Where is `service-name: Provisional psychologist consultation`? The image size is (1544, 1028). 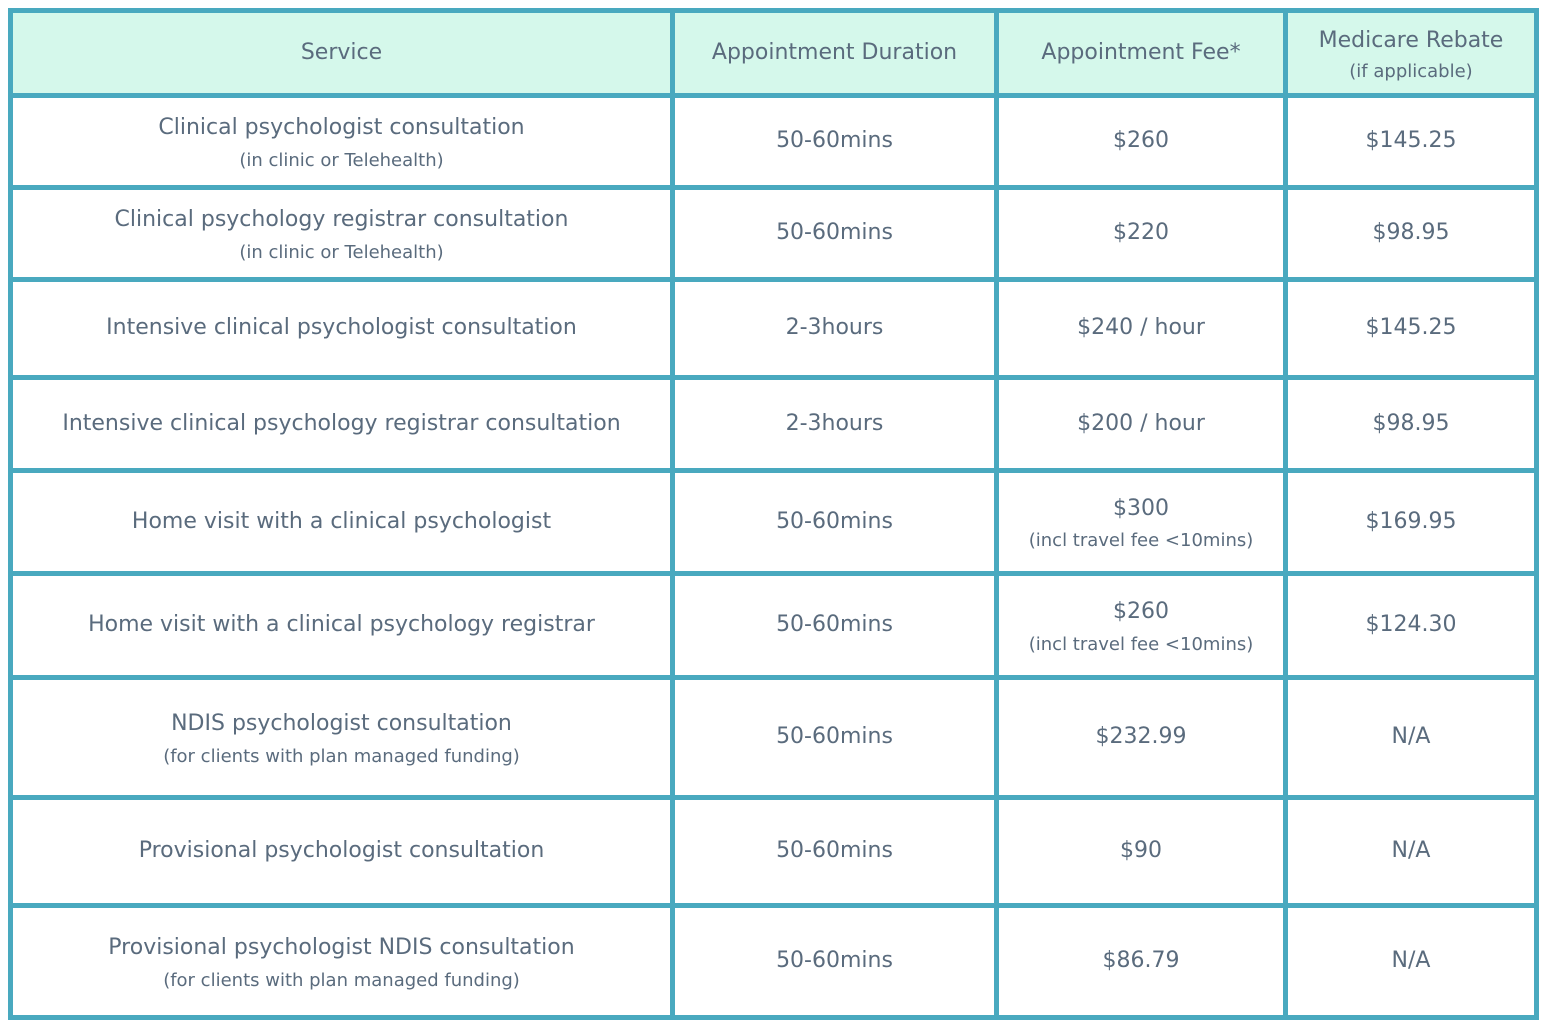 service-name: Provisional psychologist consultation is located at coordinates (341, 851).